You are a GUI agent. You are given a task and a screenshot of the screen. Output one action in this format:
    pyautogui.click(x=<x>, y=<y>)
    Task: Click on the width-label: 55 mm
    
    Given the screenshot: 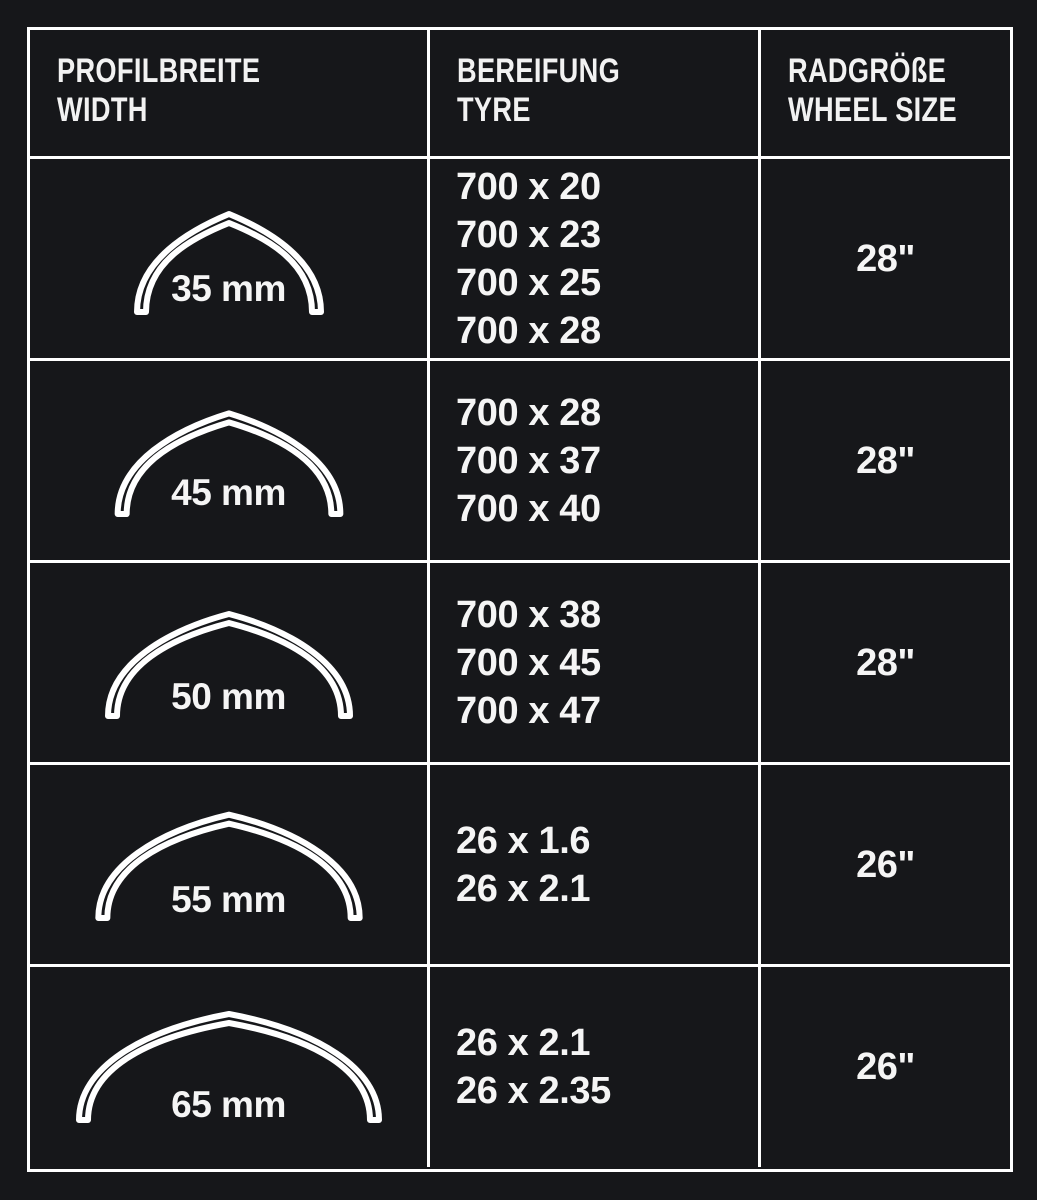 What is the action you would take?
    pyautogui.click(x=228, y=899)
    